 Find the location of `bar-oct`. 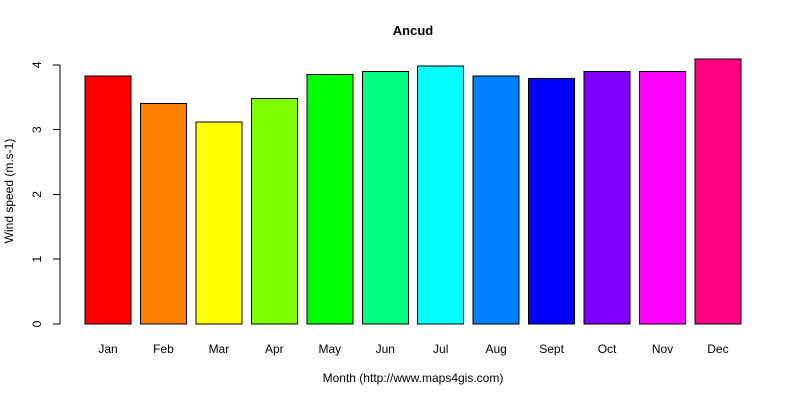

bar-oct is located at coordinates (607, 197).